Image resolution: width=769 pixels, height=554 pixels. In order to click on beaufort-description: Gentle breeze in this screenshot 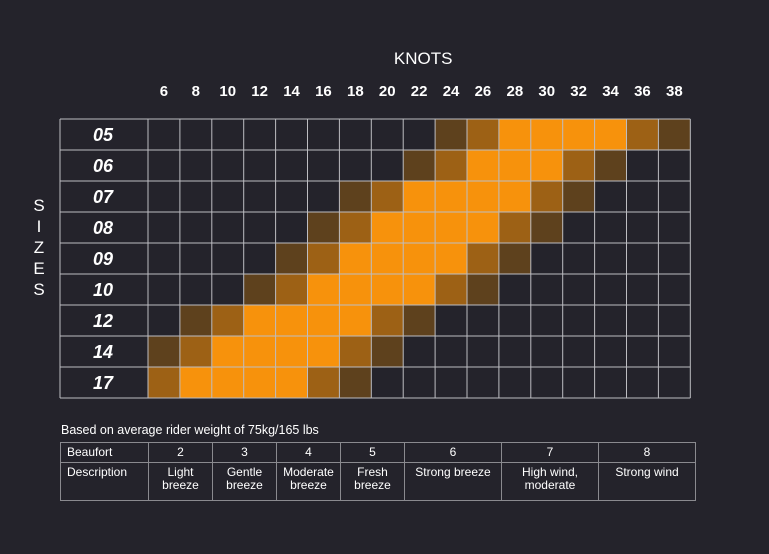, I will do `click(244, 481)`.